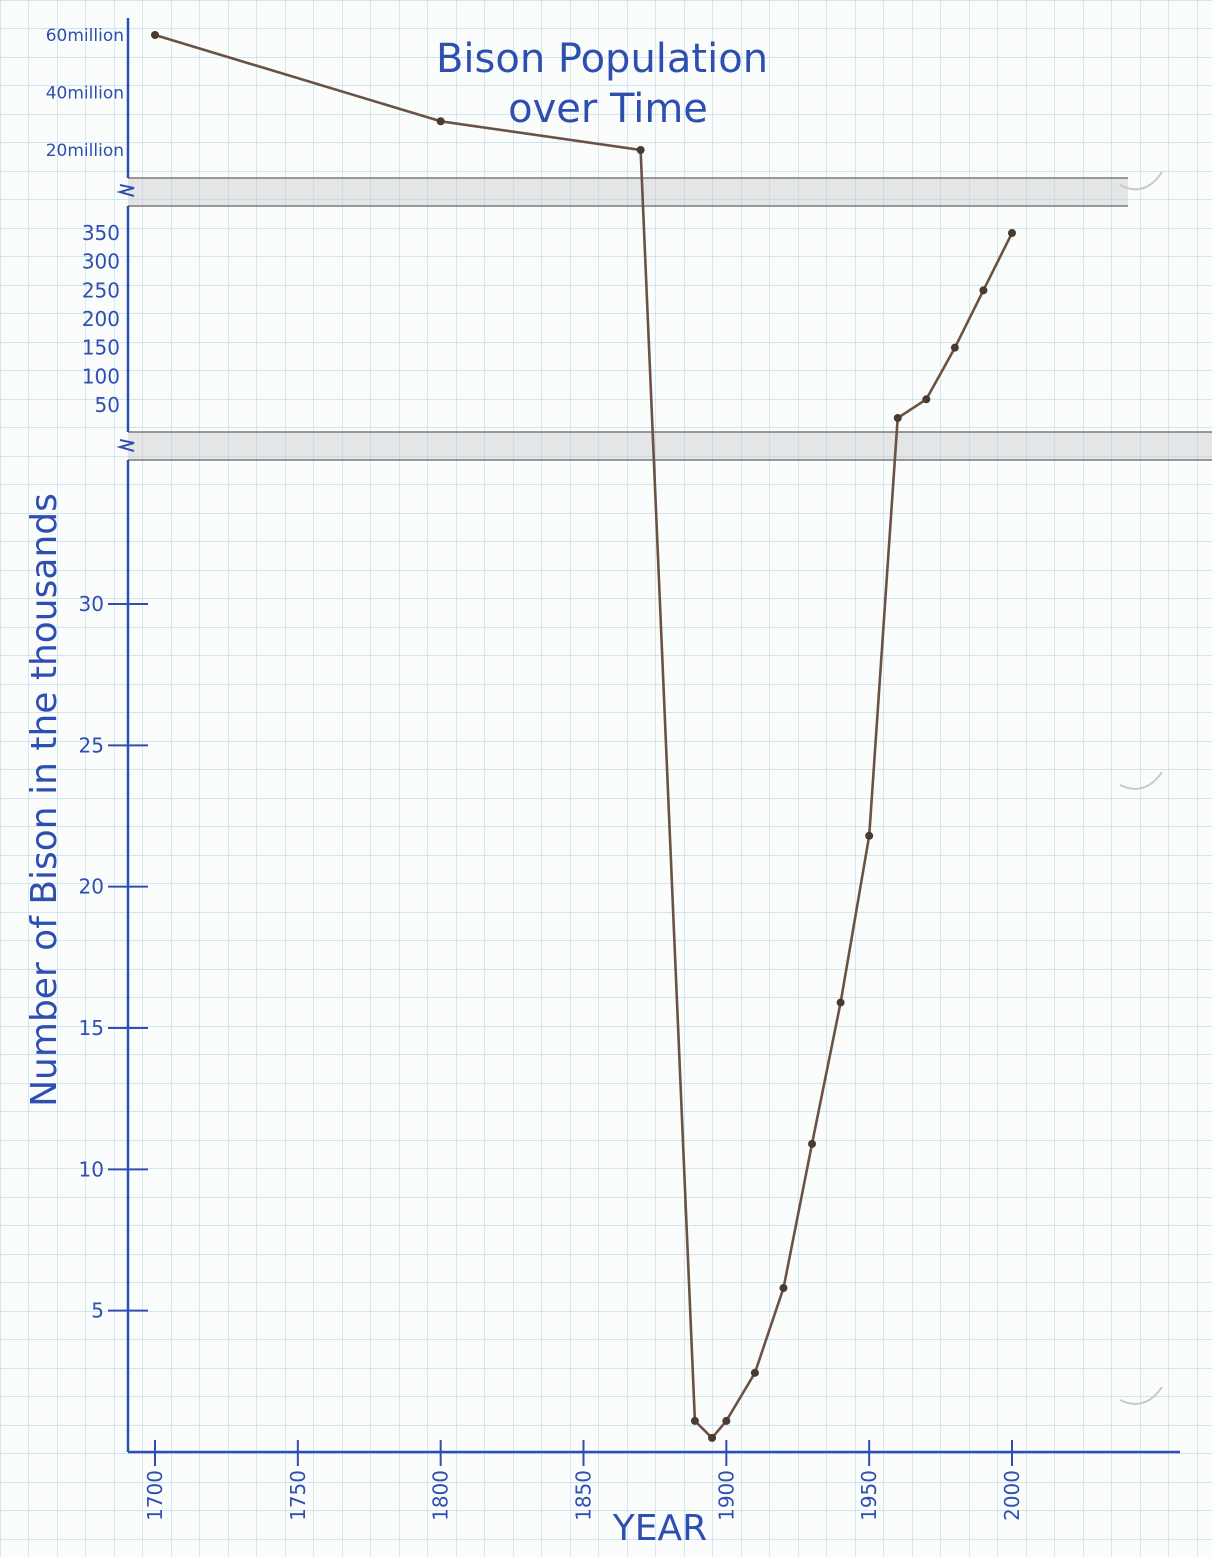  I want to click on x-axis-title: YEAR, so click(659, 1528).